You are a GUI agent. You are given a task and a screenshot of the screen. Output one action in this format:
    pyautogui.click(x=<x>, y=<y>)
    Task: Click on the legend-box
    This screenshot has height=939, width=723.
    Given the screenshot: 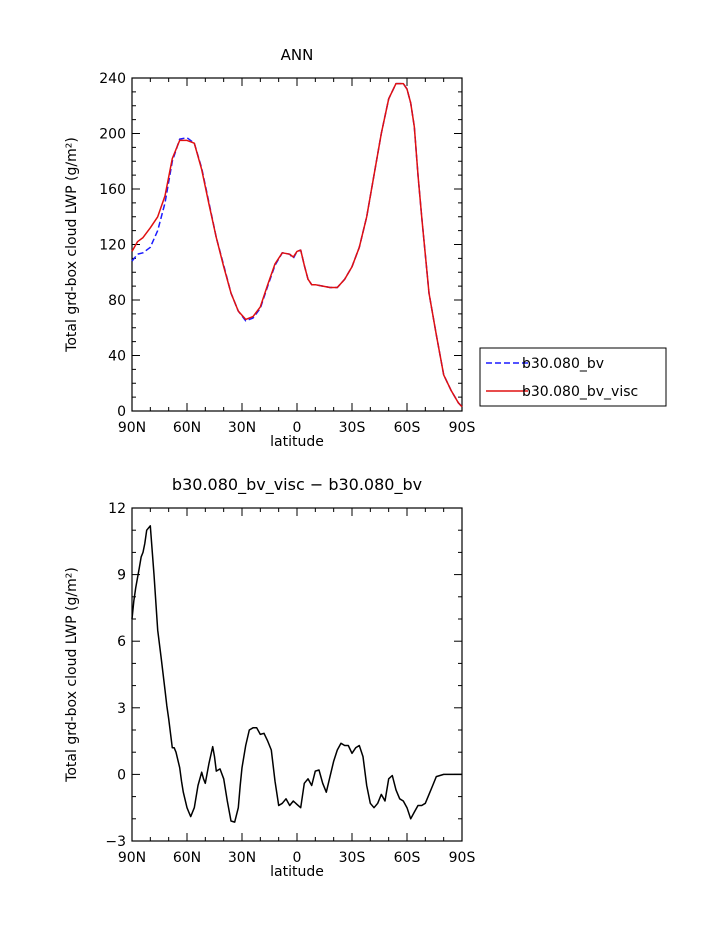 What is the action you would take?
    pyautogui.click(x=573, y=377)
    